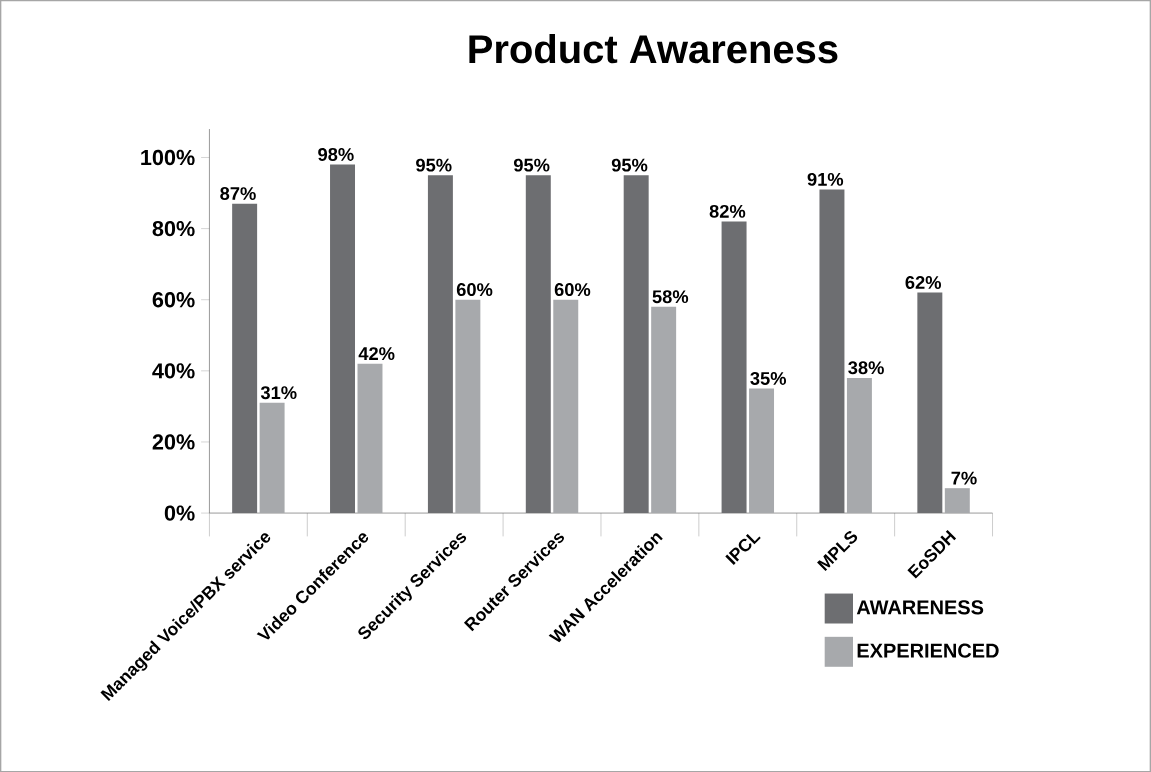 This screenshot has width=1151, height=772. I want to click on chart-title: Product Awareness, so click(653, 48).